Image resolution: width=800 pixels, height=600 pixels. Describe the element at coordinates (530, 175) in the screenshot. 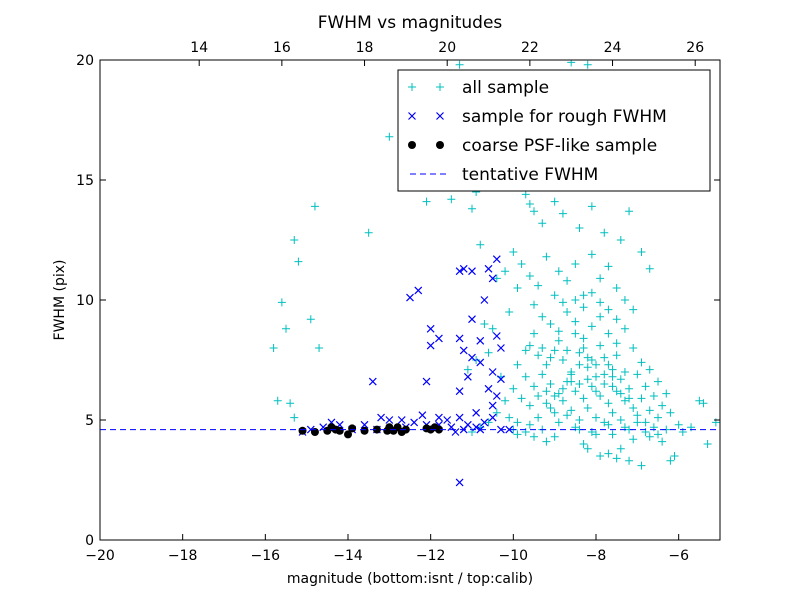

I see `legend-label: tentative FWHM` at that location.